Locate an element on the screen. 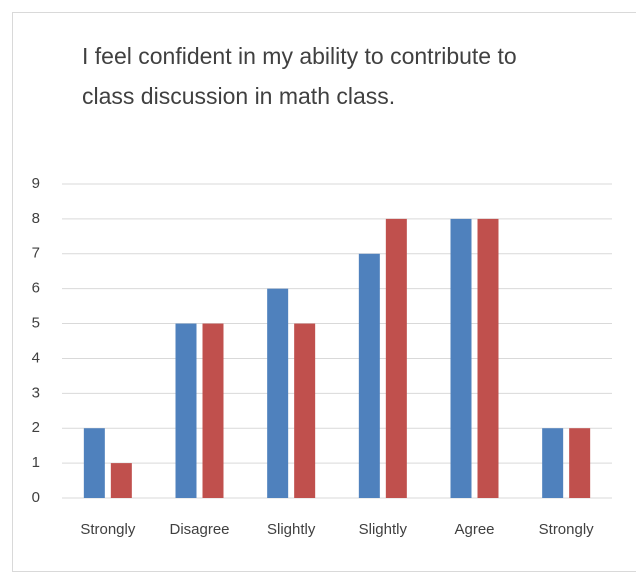 Image resolution: width=636 pixels, height=572 pixels. y-tick-label: 9 is located at coordinates (36, 183).